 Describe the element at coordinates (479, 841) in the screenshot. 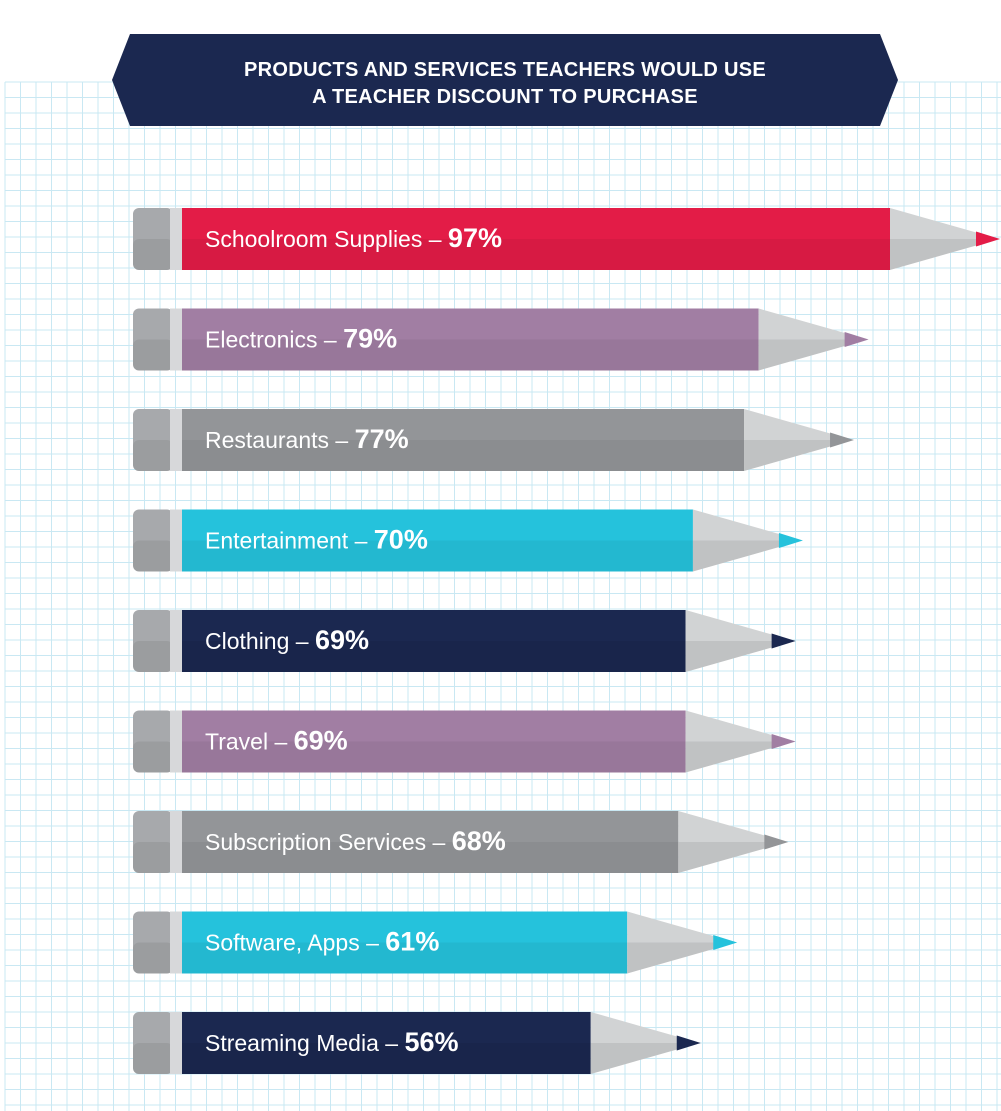

I see `data-label: 68%` at that location.